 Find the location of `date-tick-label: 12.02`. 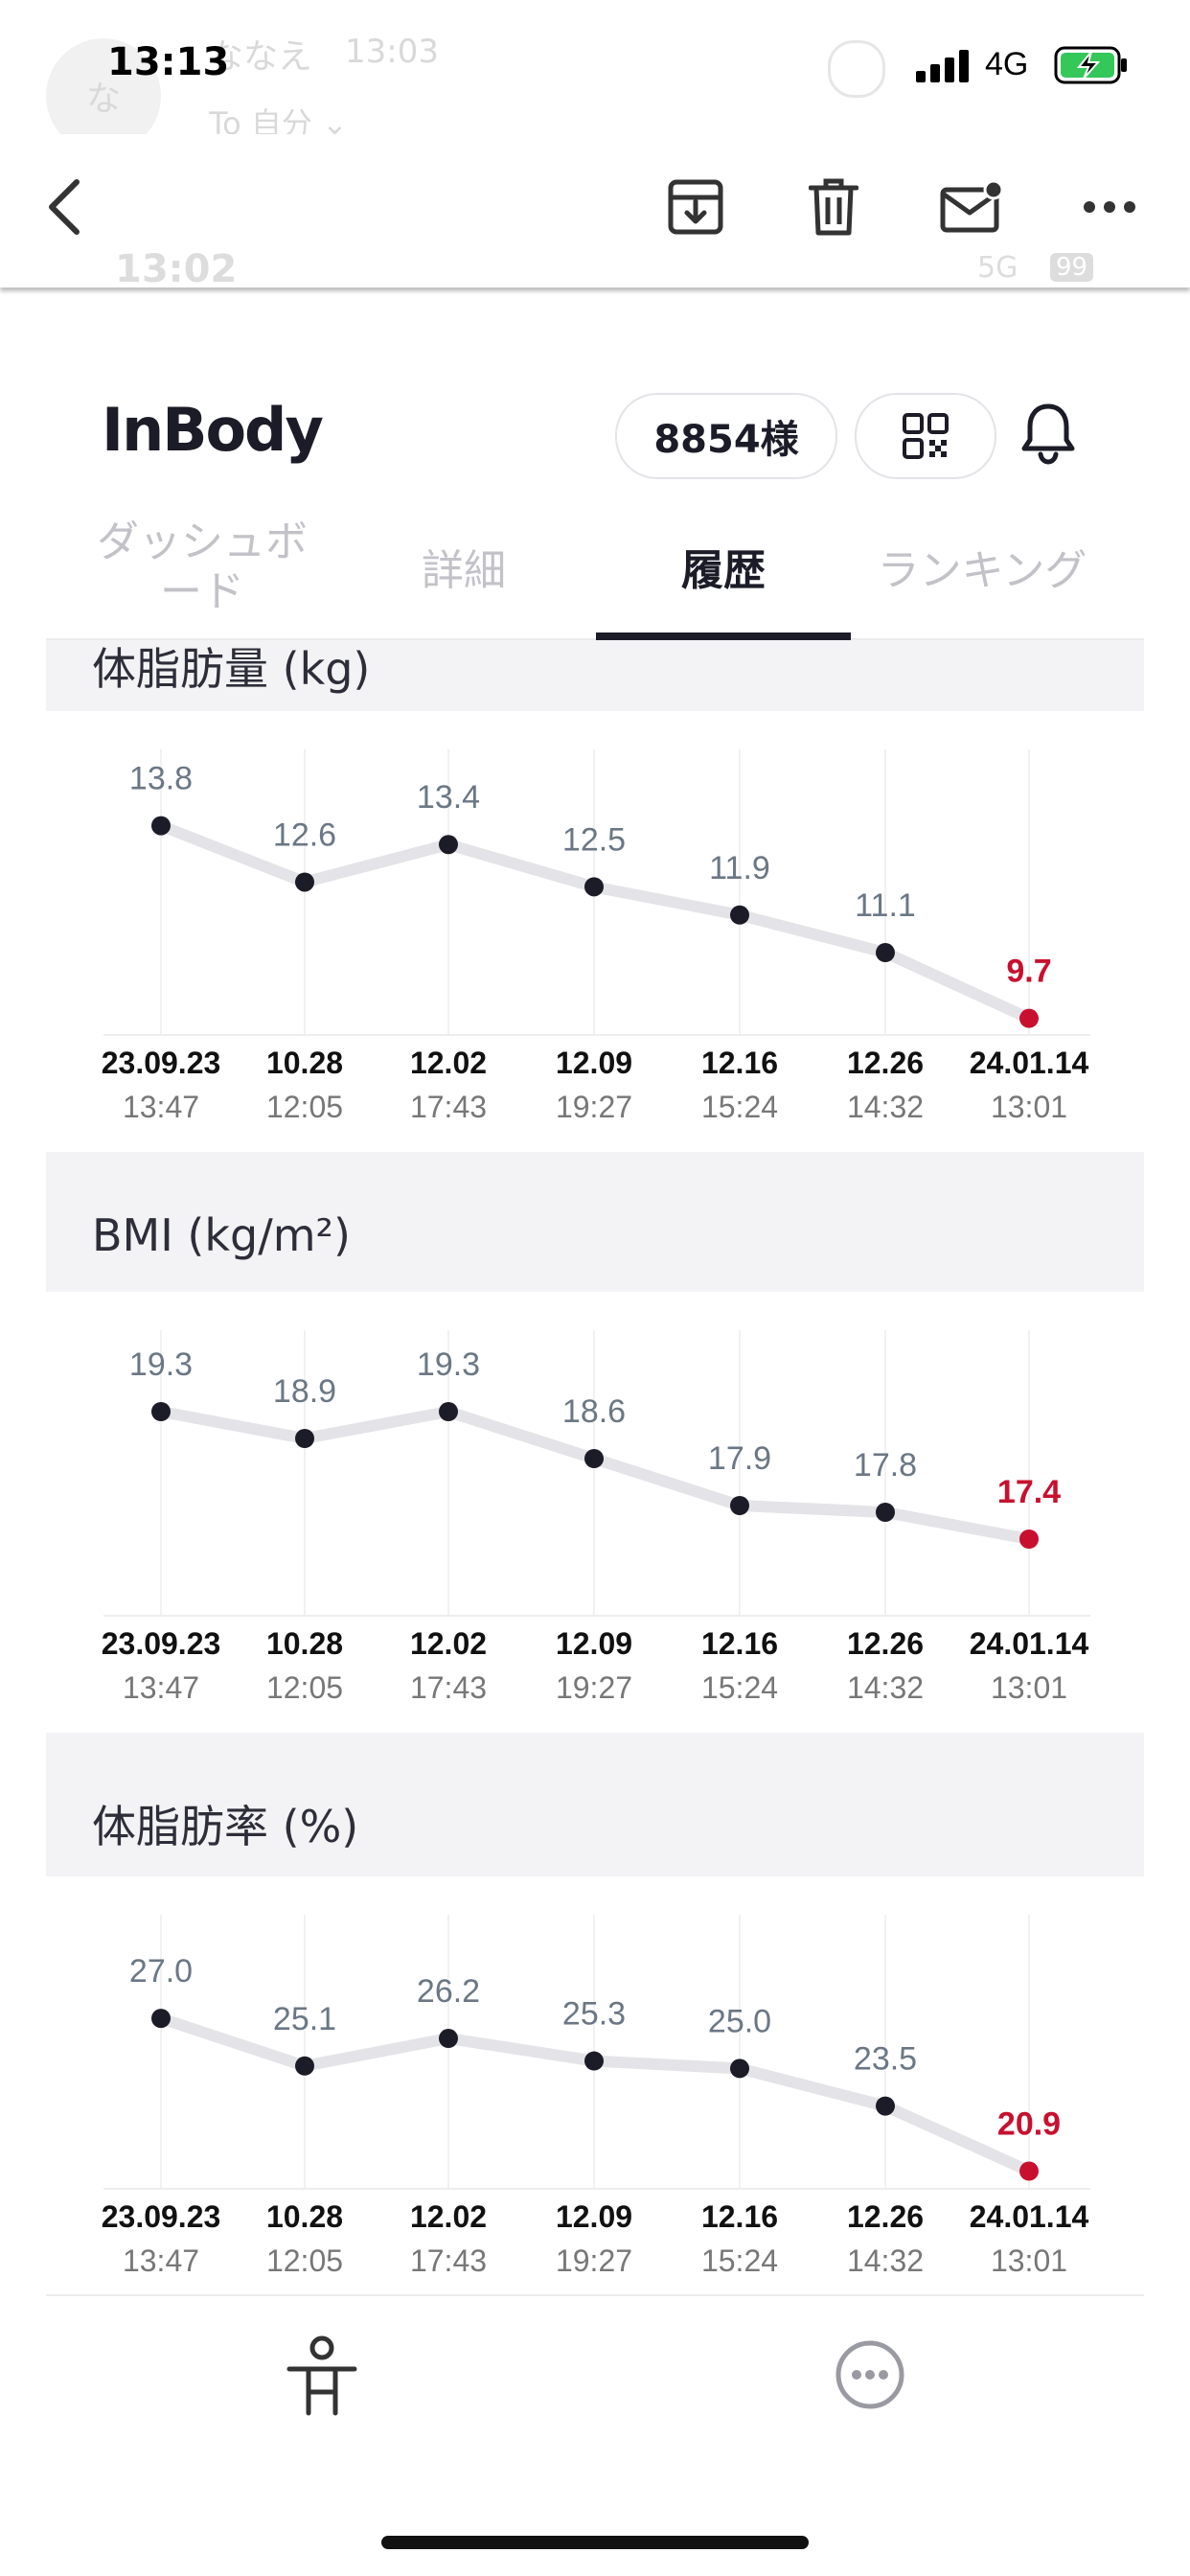

date-tick-label: 12.02 is located at coordinates (449, 2216).